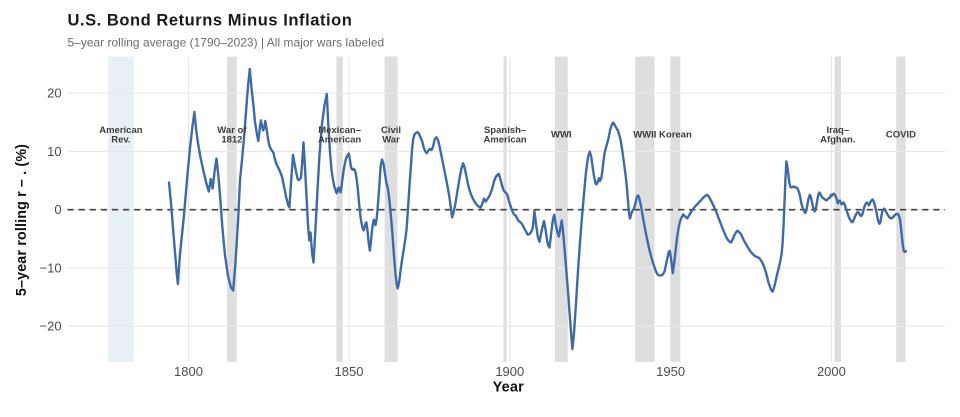  Describe the element at coordinates (51, 267) in the screenshot. I see `svg-text: −10` at that location.